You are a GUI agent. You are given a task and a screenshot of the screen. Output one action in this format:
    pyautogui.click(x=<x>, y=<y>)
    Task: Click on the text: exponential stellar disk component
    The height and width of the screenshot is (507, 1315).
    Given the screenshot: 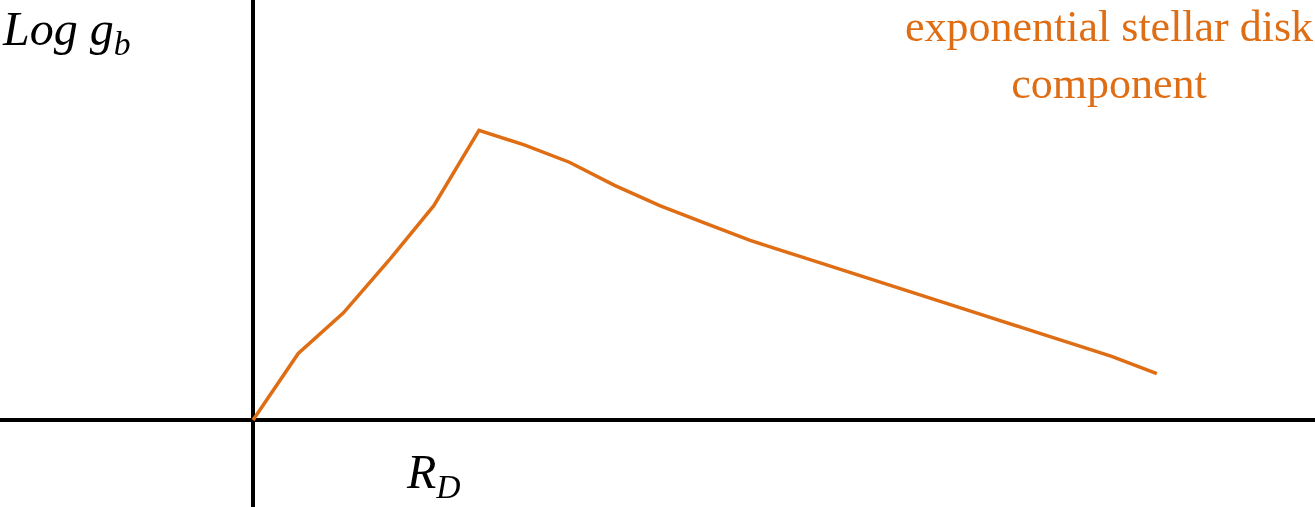 What is the action you would take?
    pyautogui.click(x=1109, y=55)
    